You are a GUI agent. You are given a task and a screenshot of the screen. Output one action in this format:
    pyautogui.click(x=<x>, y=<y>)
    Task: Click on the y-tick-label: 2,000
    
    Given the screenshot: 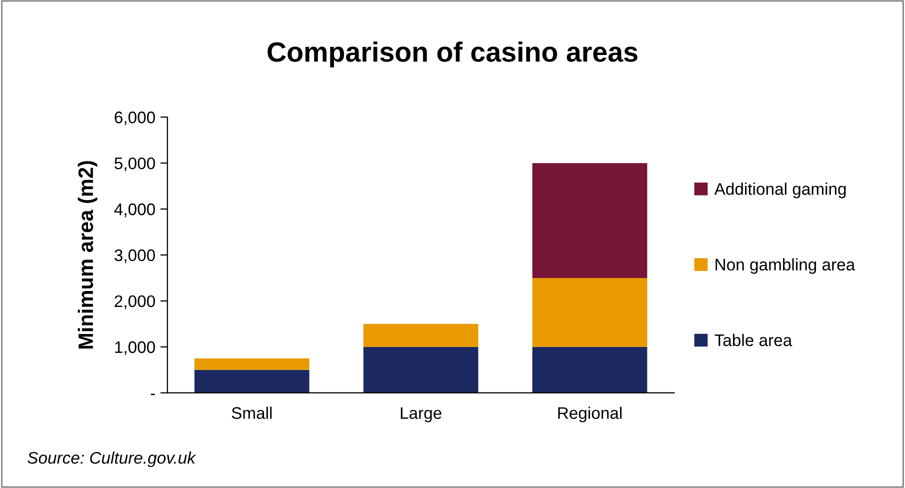 What is the action you would take?
    pyautogui.click(x=134, y=302)
    